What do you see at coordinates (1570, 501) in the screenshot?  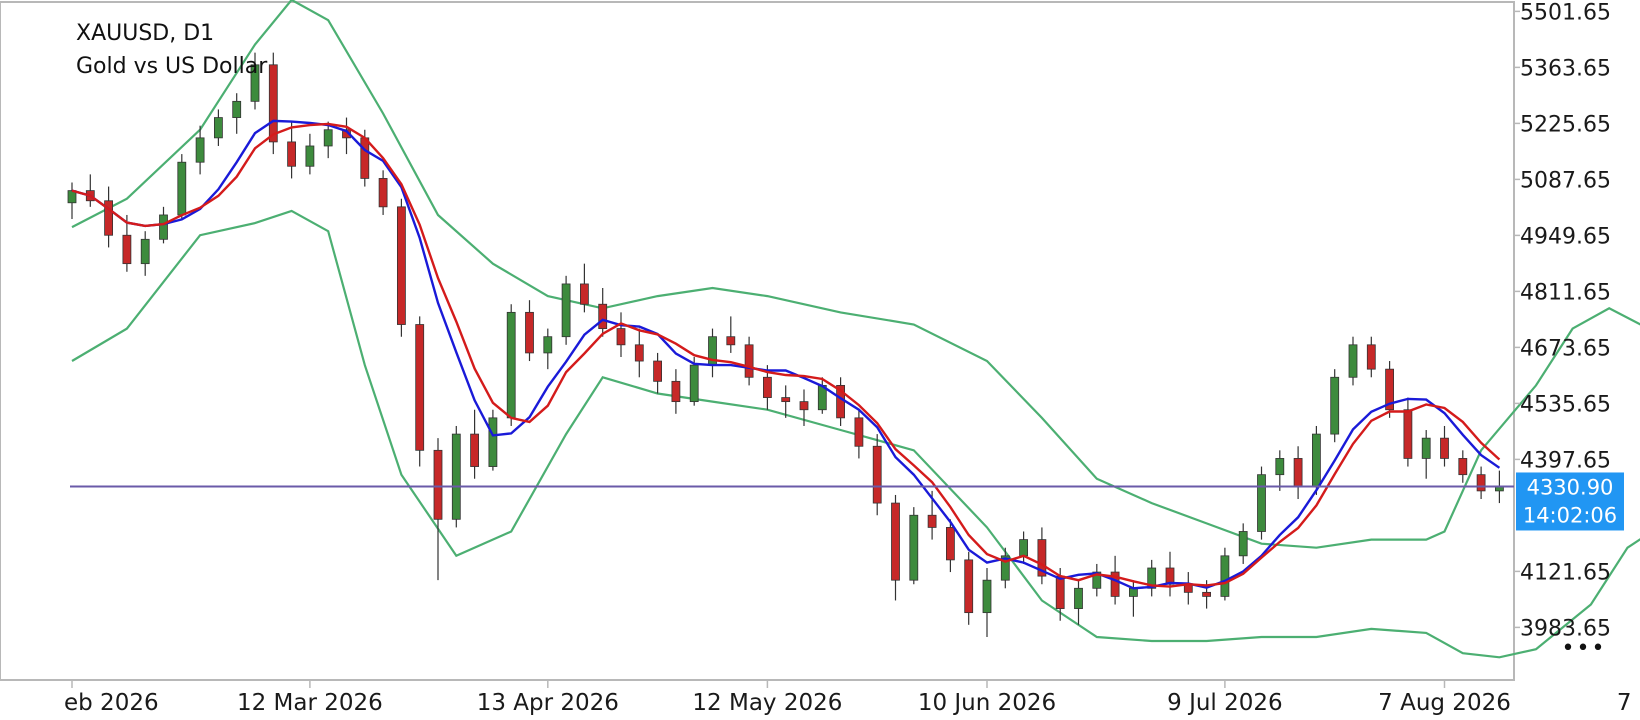 I see `price-tag-background` at bounding box center [1570, 501].